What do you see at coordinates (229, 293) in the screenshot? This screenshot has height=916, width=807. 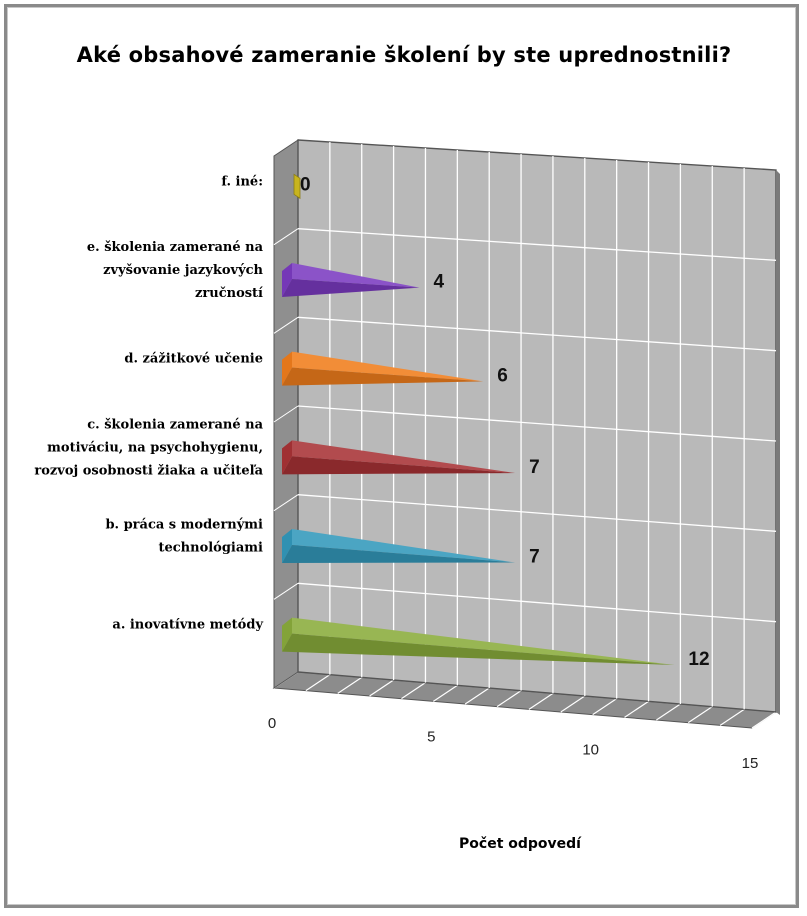 I see `category-label-line: zručností` at bounding box center [229, 293].